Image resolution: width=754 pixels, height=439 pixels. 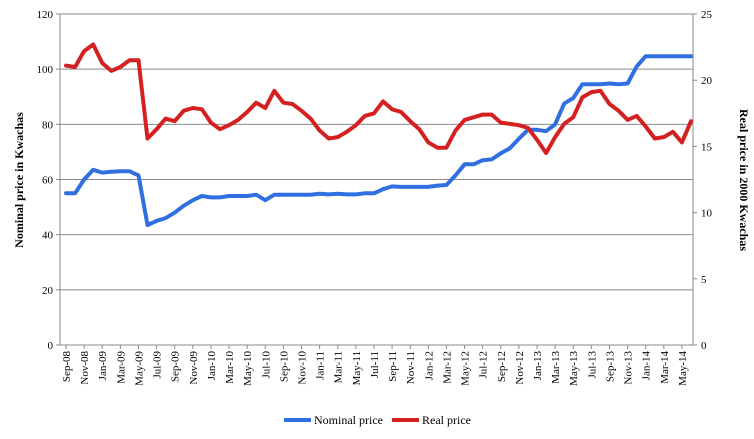 What do you see at coordinates (393, 366) in the screenshot?
I see `x-tick-label: Sep-11` at bounding box center [393, 366].